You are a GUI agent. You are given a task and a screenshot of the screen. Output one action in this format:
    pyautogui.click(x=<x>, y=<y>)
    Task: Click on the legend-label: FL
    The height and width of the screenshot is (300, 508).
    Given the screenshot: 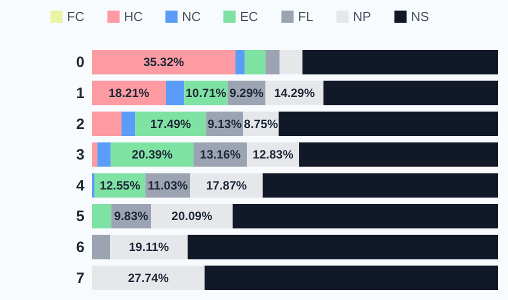 What is the action you would take?
    pyautogui.click(x=306, y=16)
    